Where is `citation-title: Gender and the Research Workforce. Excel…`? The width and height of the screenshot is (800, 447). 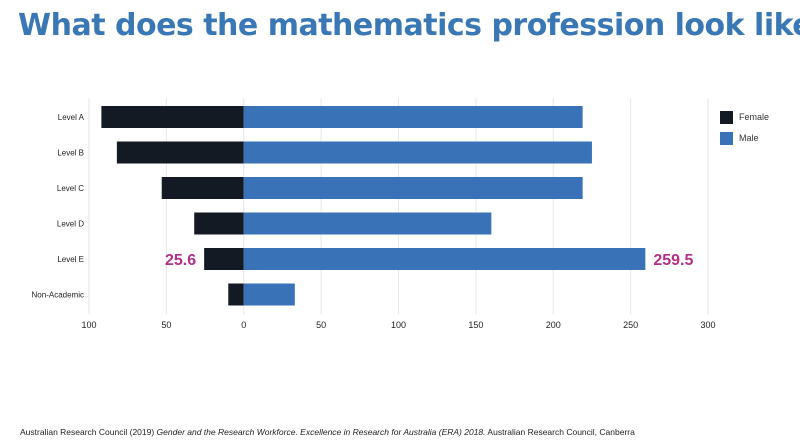
citation-title: Gender and the Research Workforce. Excel… is located at coordinates (321, 432).